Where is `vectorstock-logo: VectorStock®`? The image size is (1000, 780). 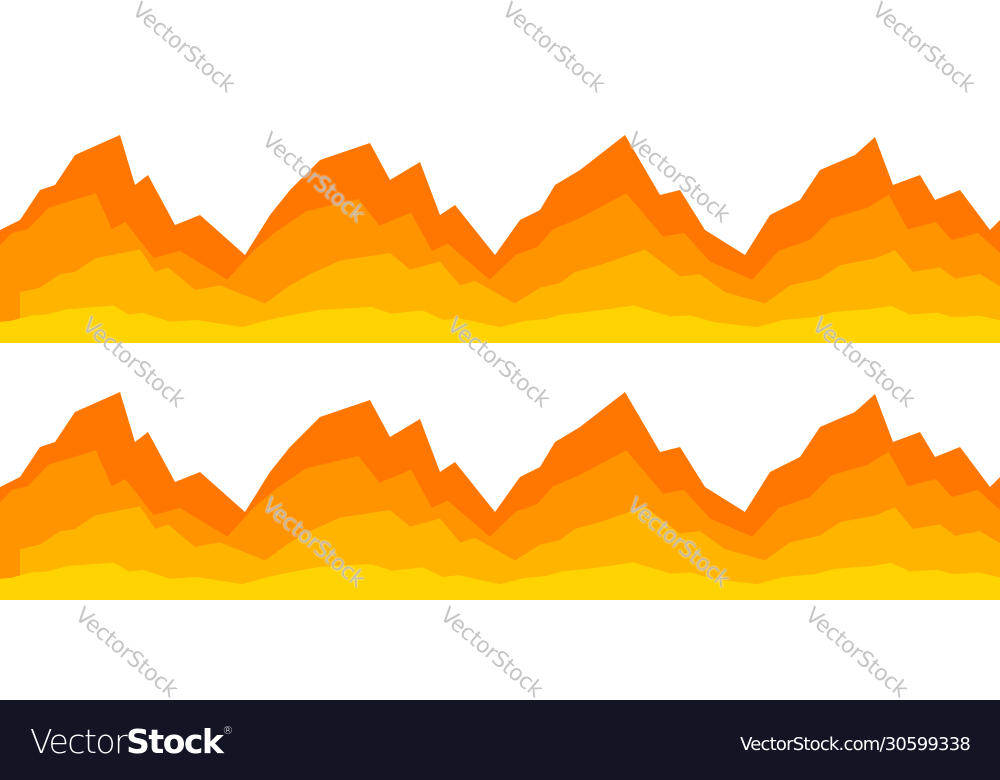 vectorstock-logo: VectorStock® is located at coordinates (131, 741).